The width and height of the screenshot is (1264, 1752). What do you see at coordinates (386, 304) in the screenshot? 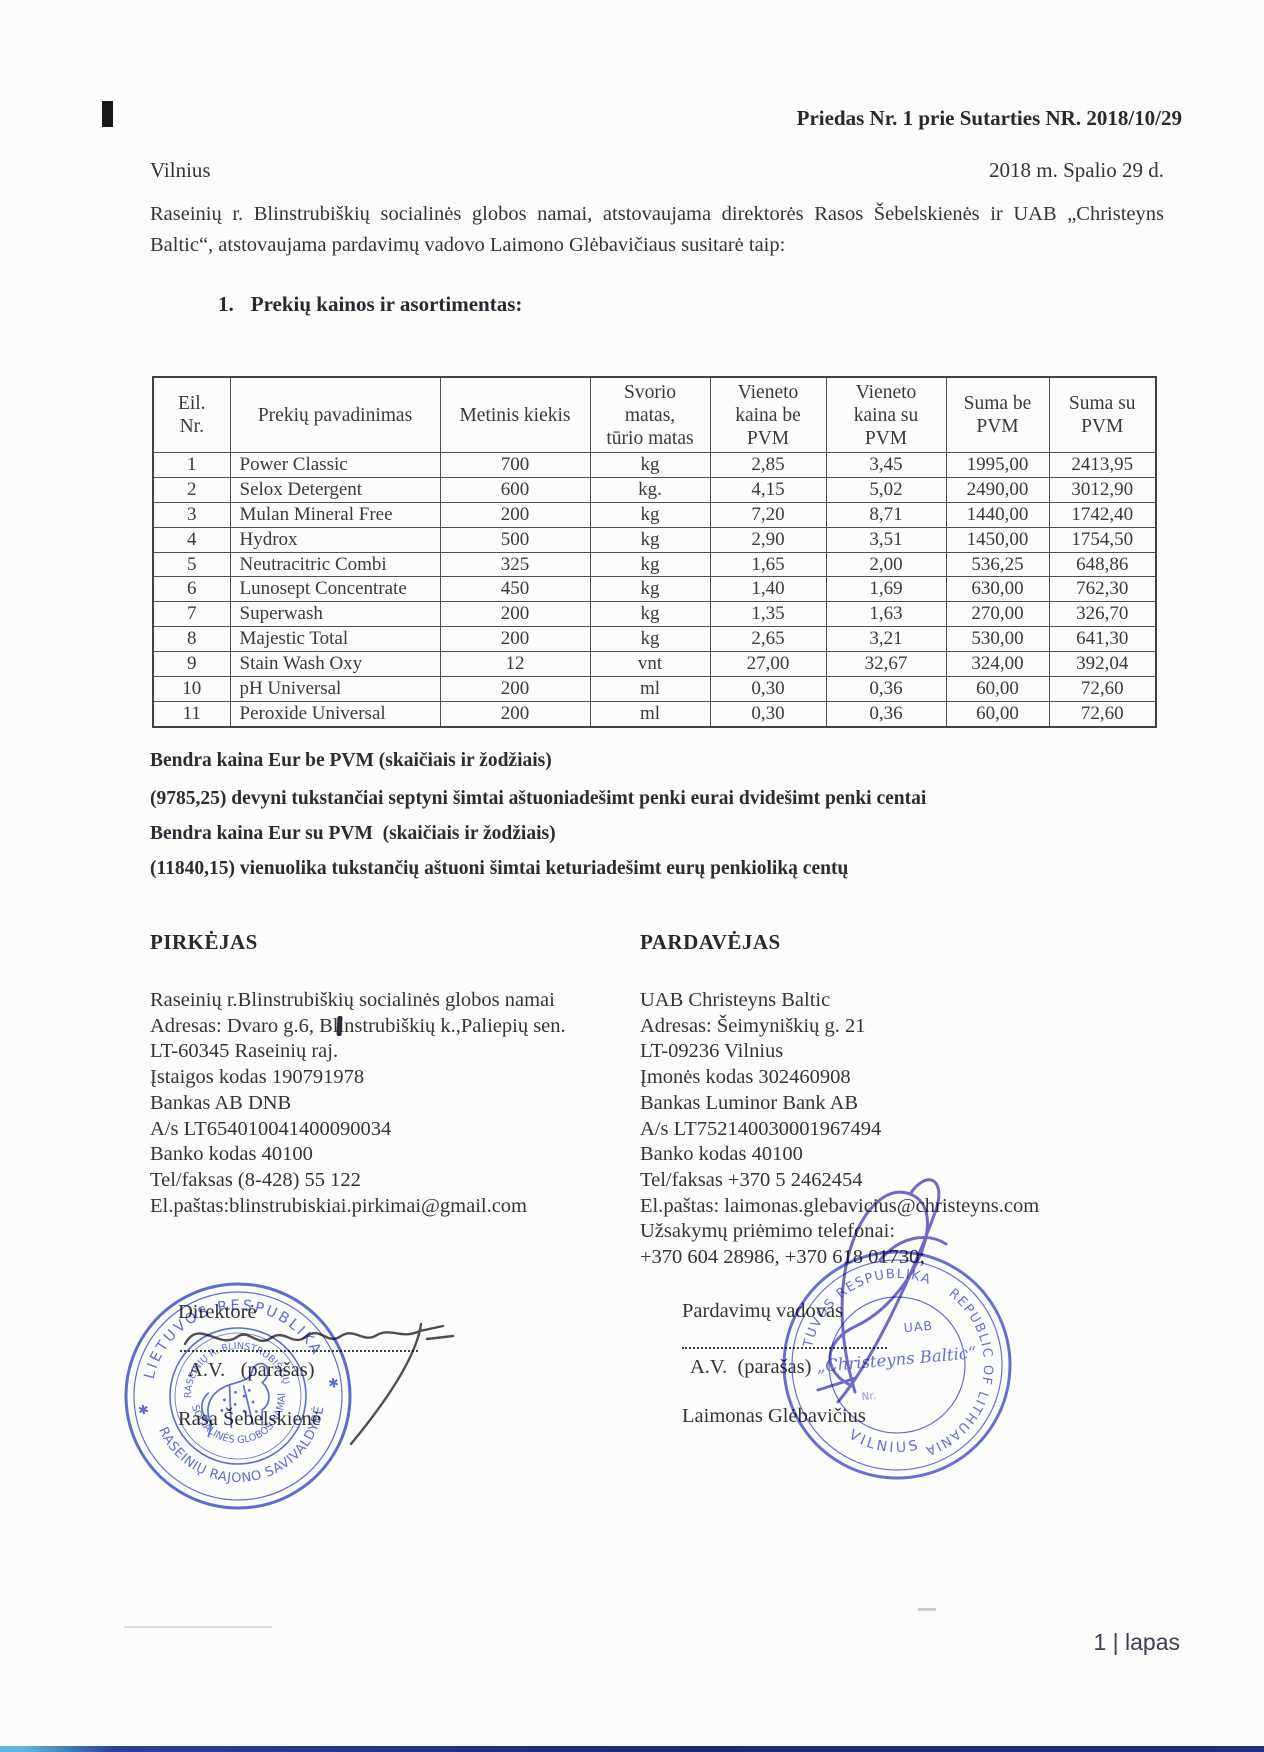
I see `section-title: Prekių kainos ir asortimentas:` at bounding box center [386, 304].